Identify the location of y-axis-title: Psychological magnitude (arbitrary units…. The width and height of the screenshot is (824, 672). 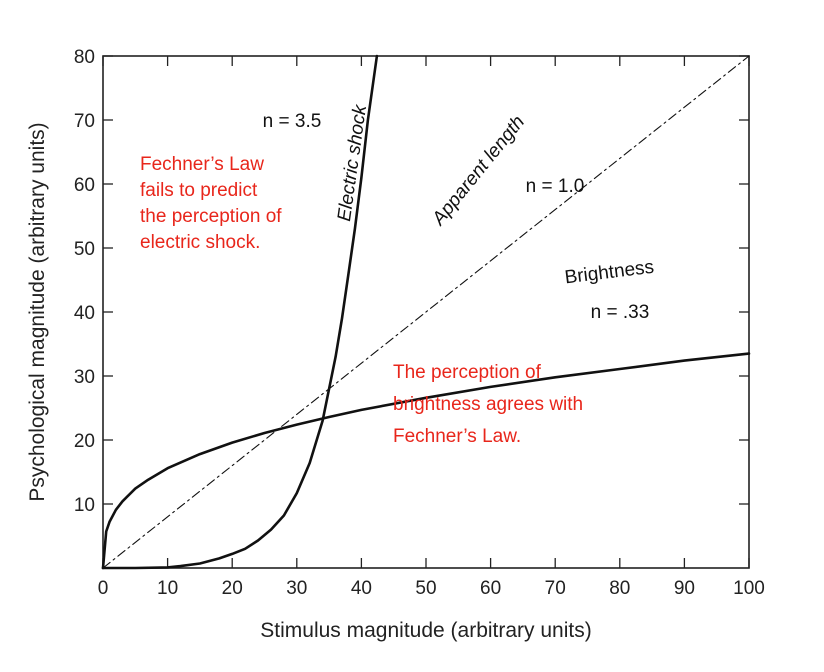
(37, 311).